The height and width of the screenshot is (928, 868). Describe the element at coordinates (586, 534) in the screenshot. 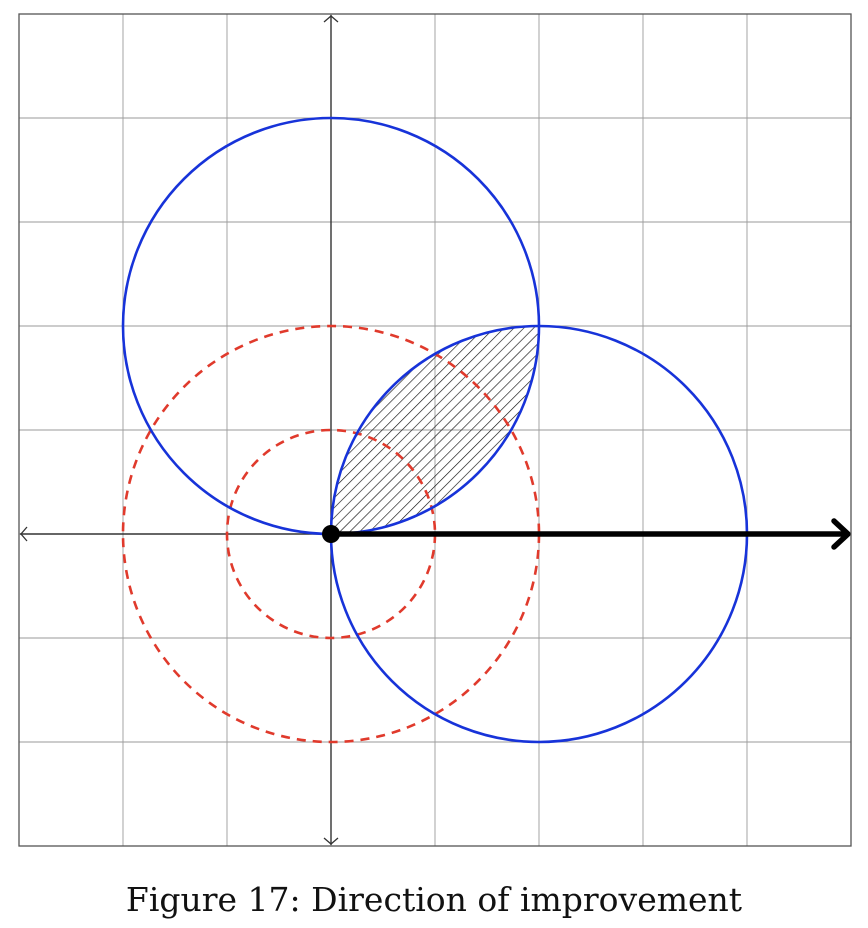

I see `improvement-direction` at that location.